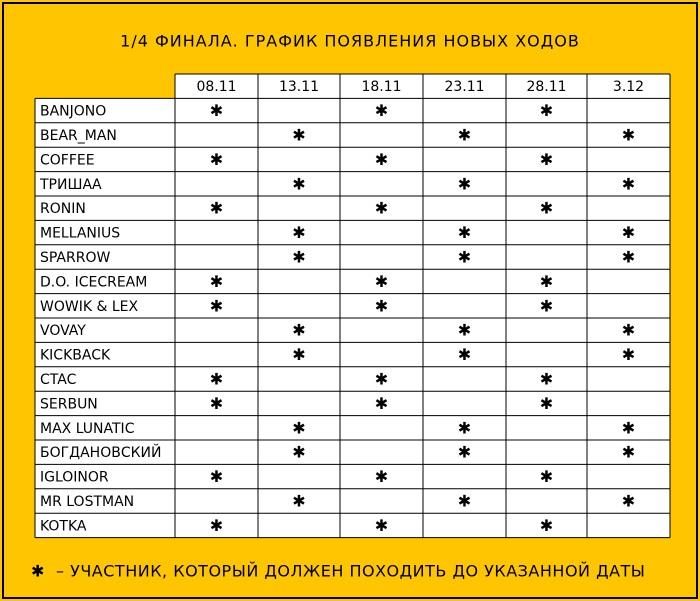 This screenshot has width=700, height=601. Describe the element at coordinates (80, 234) in the screenshot. I see `row-name: MELLANIUS` at that location.